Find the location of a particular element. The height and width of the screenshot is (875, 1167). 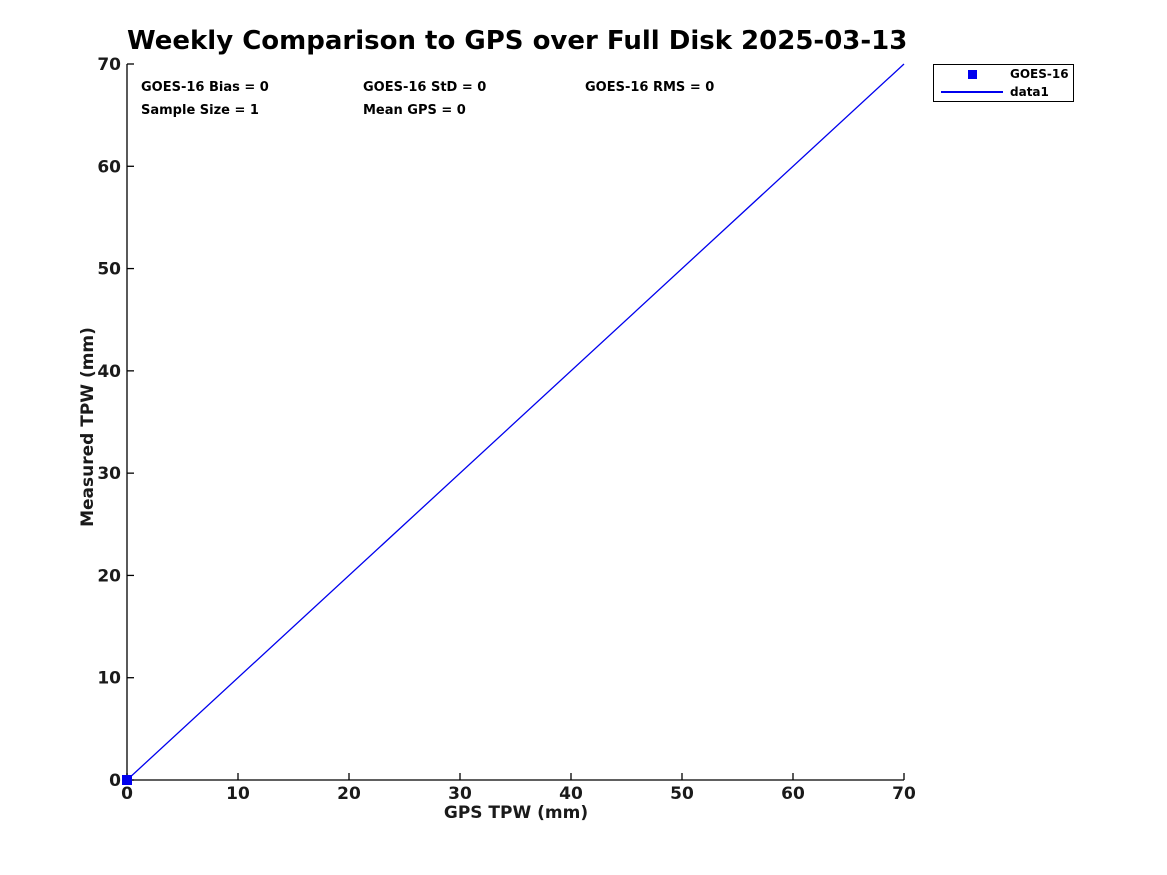

stat-mean-gps: Mean GPS = 0 is located at coordinates (414, 110).